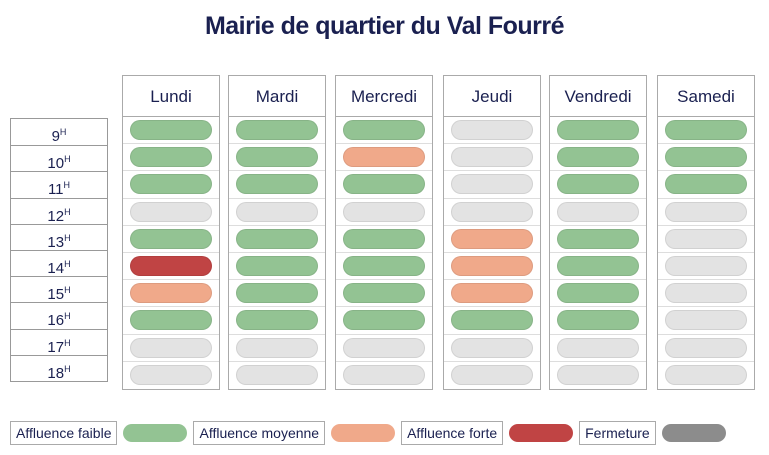  I want to click on legend-swatch-fermeture, so click(693, 433).